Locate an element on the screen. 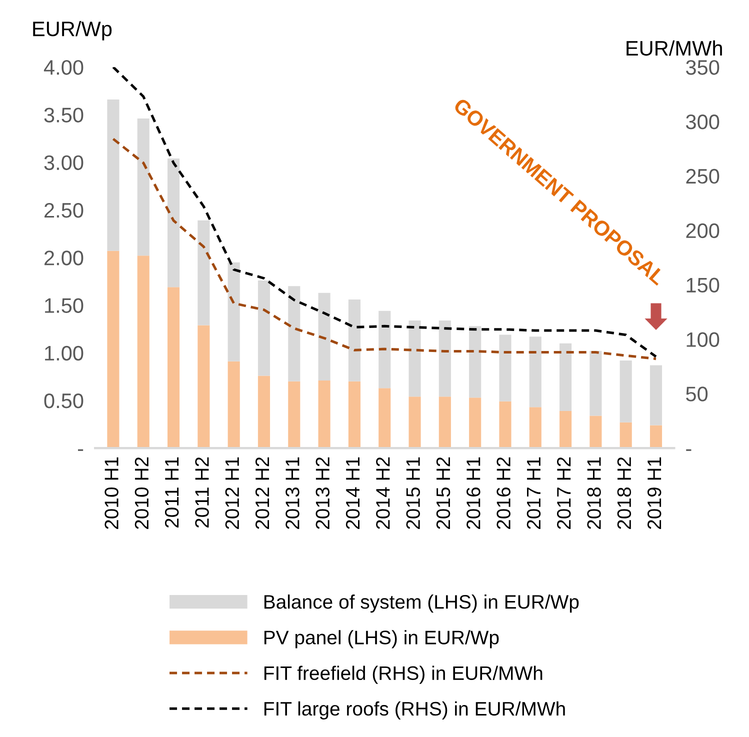 This screenshot has width=749, height=737. x-tick-label: 2013 H1 is located at coordinates (293, 493).